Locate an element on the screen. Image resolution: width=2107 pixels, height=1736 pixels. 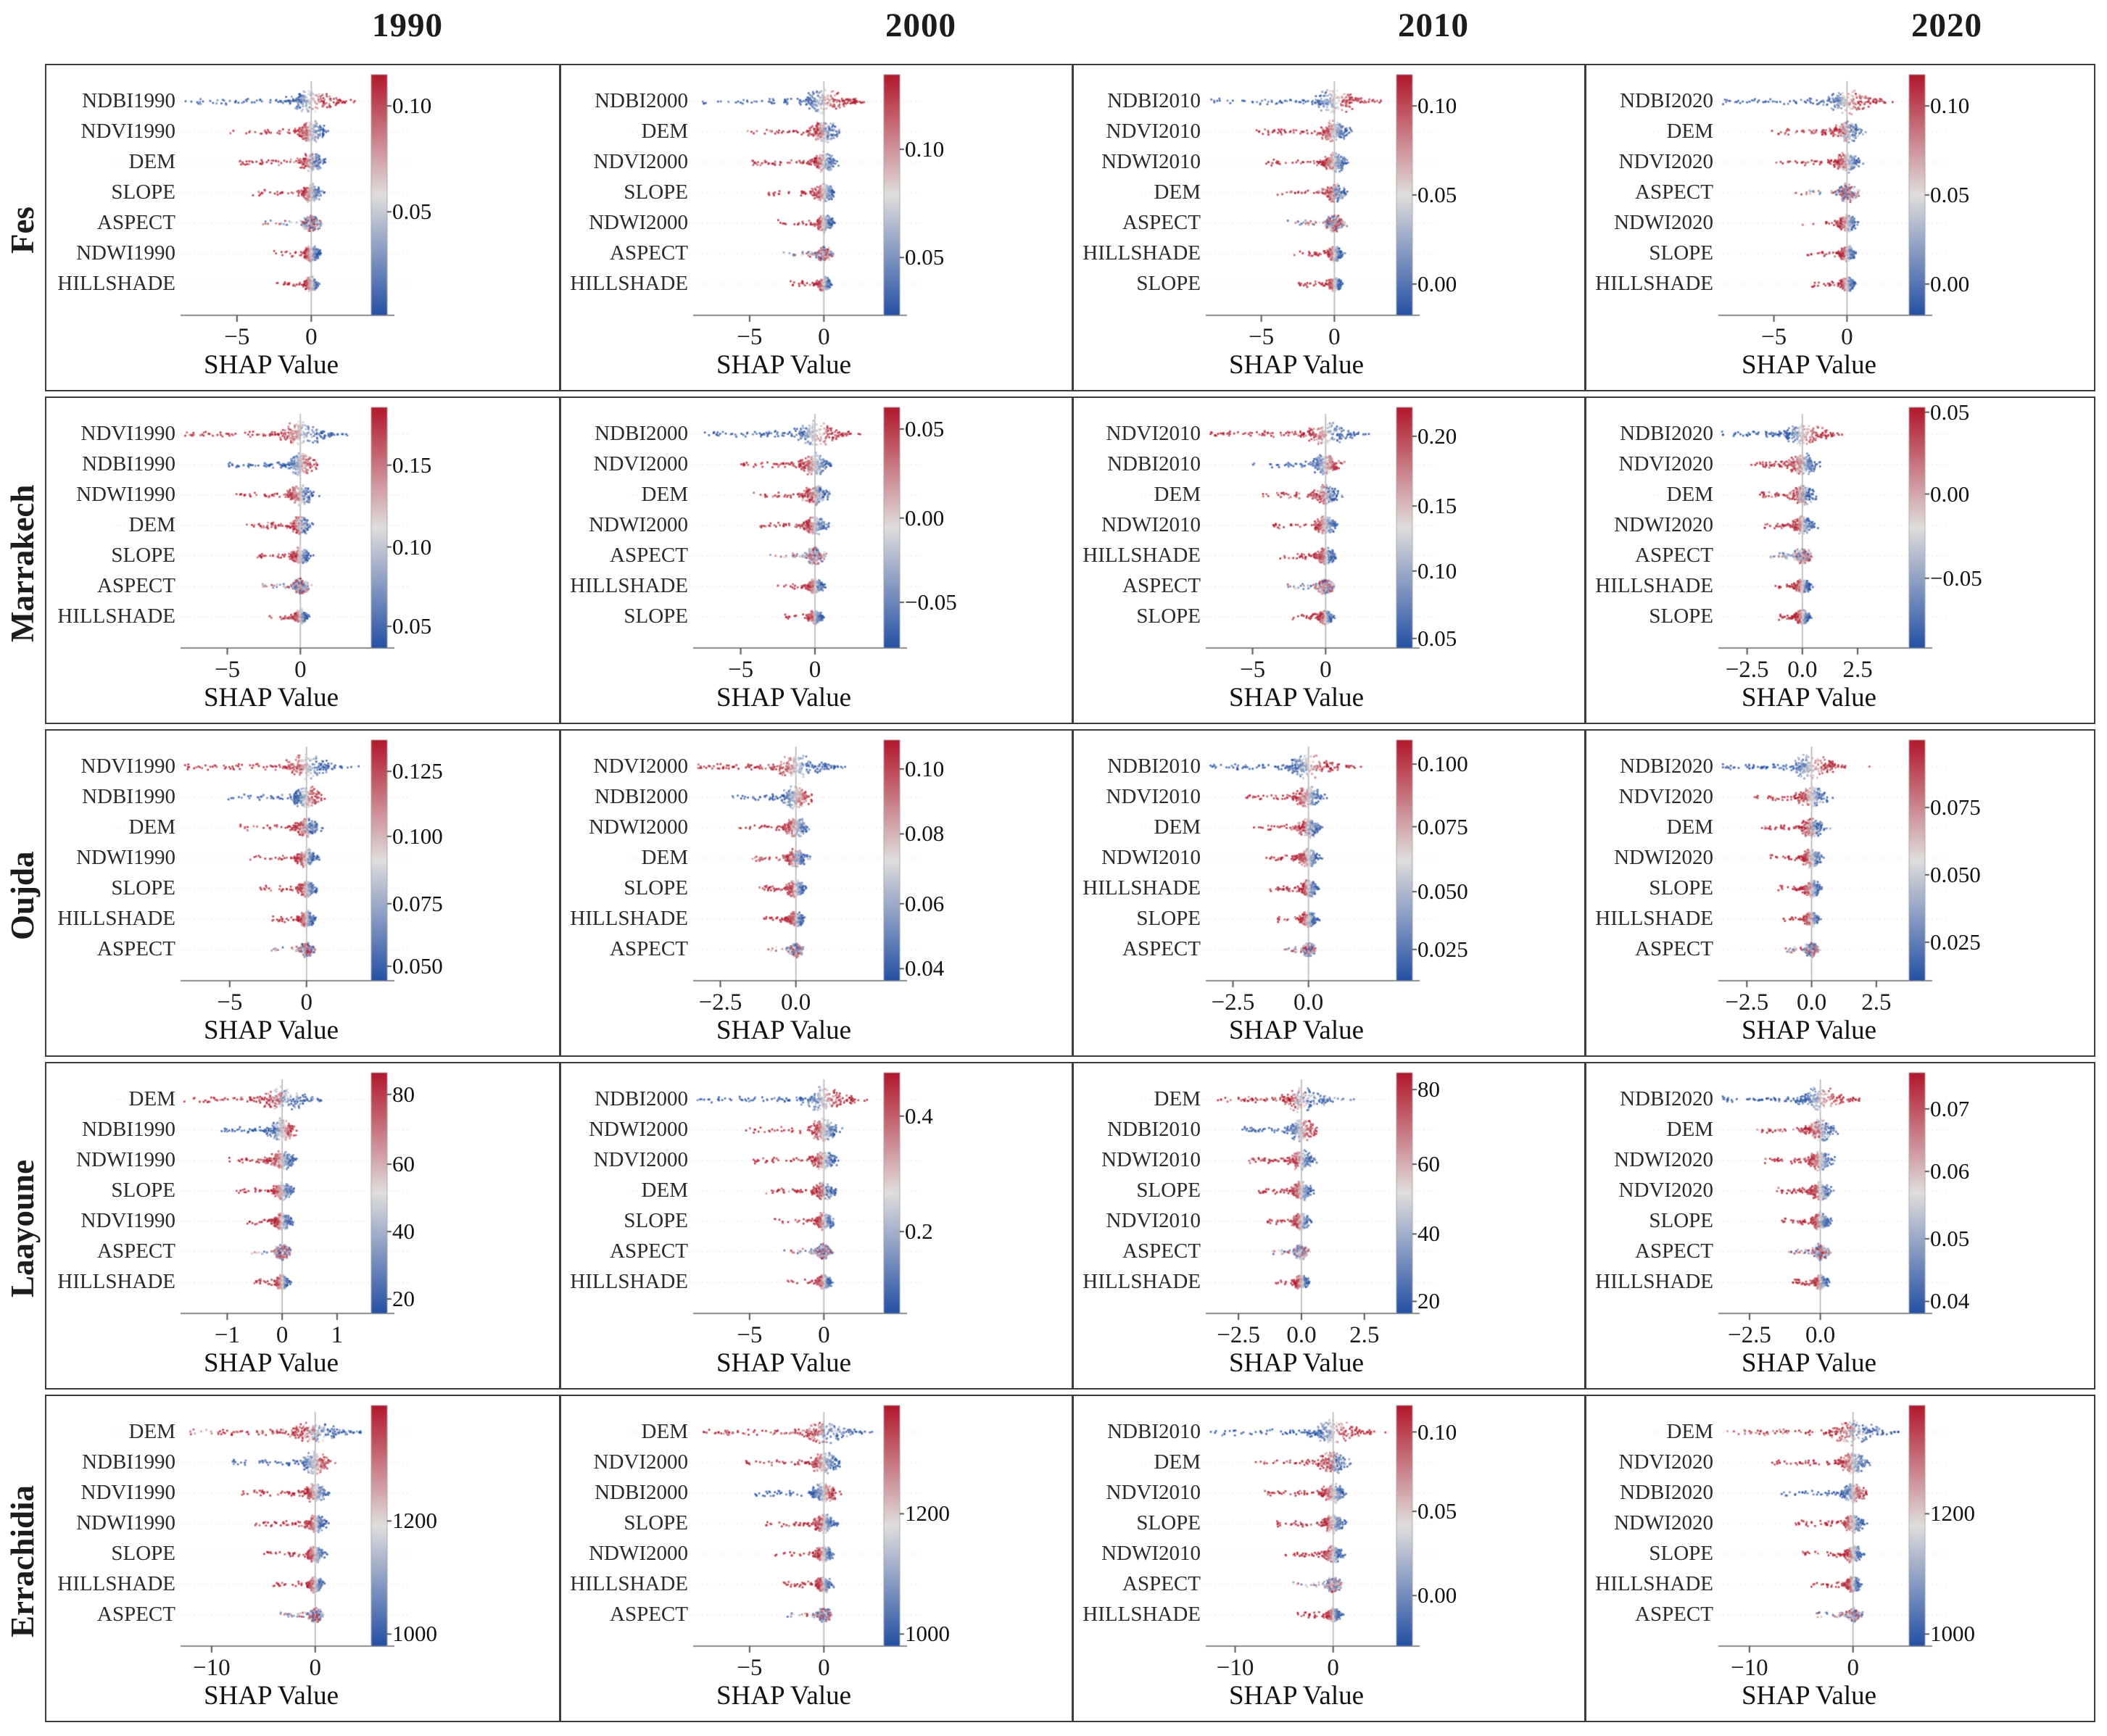
feature-label-ndbi2010: NDBI2010 is located at coordinates (1154, 1129).